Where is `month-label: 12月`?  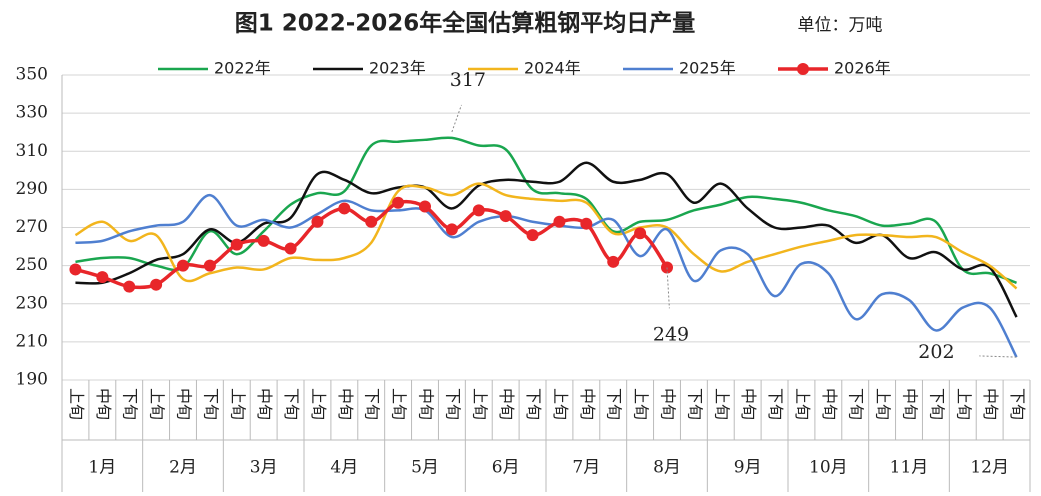 month-label: 12月 is located at coordinates (989, 468).